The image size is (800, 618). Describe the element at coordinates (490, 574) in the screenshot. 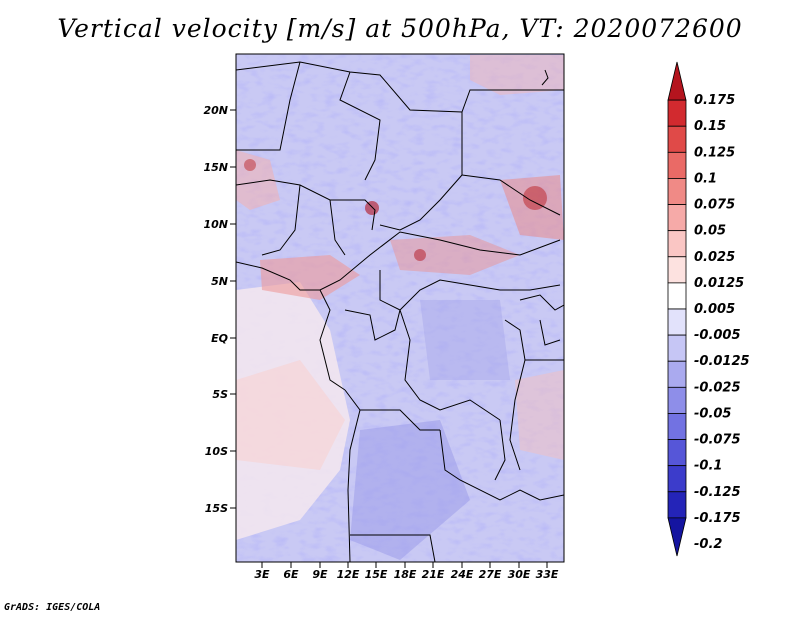

I see `lon-label: 27E` at that location.